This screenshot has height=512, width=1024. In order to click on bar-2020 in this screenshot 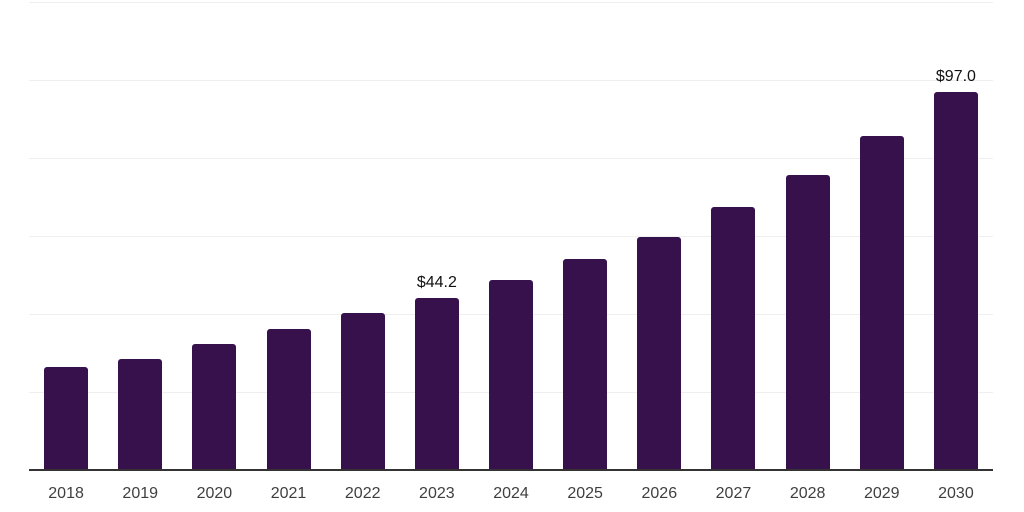, I will do `click(214, 407)`.